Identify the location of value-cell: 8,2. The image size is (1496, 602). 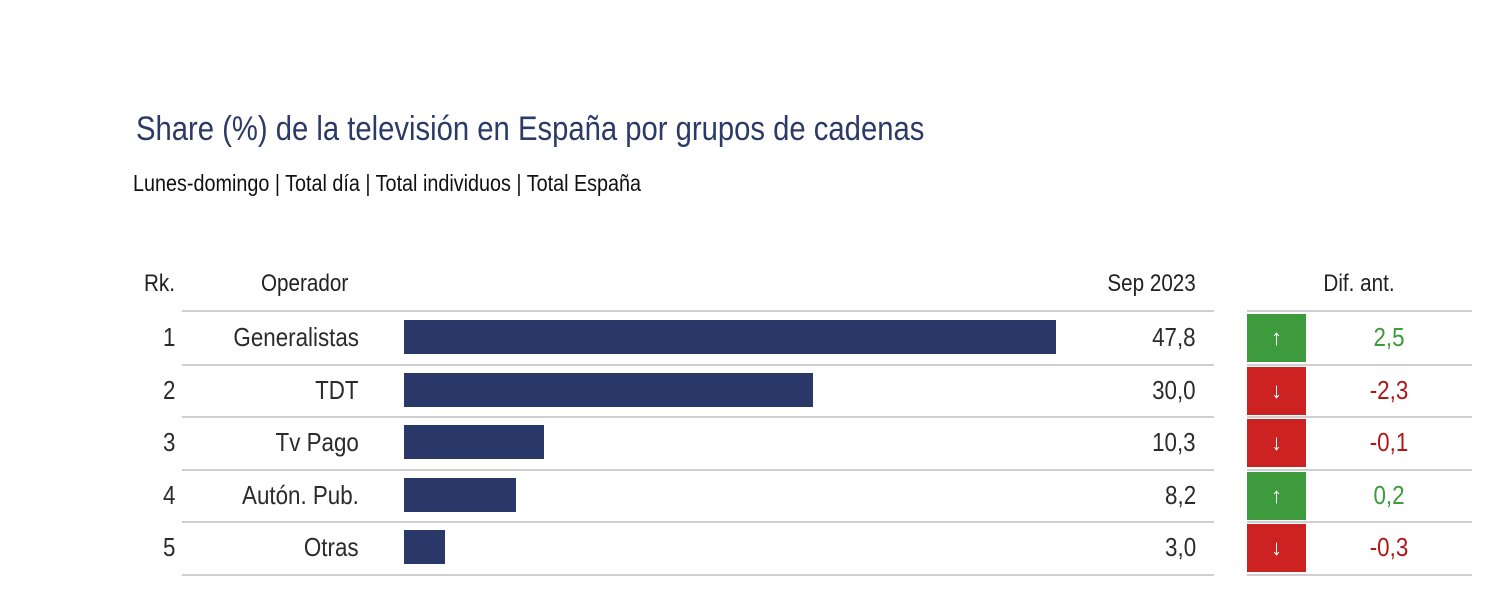
(1180, 494).